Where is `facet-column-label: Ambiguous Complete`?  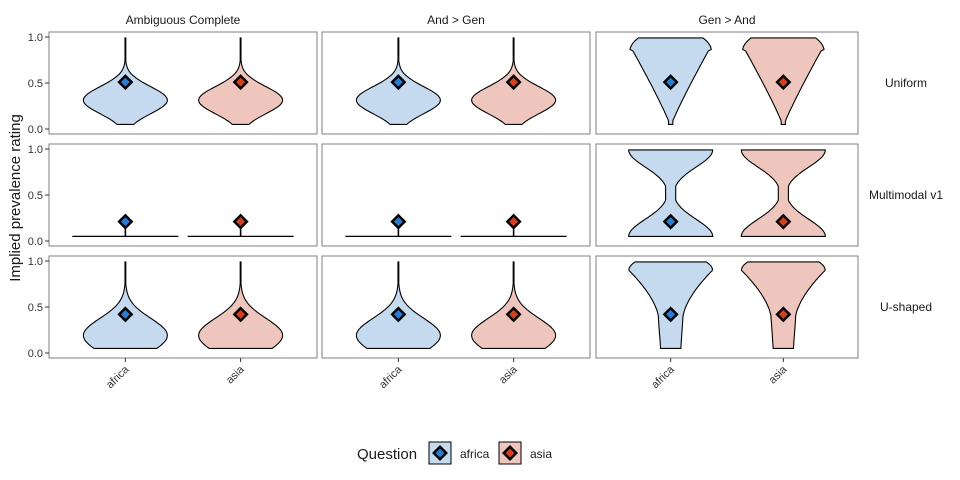 facet-column-label: Ambiguous Complete is located at coordinates (183, 20).